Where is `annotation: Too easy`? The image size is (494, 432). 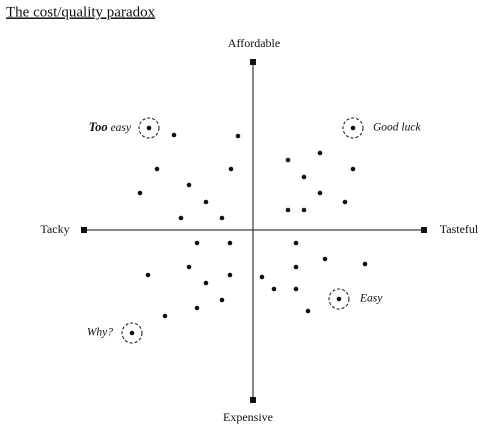
annotation: Too easy is located at coordinates (110, 127).